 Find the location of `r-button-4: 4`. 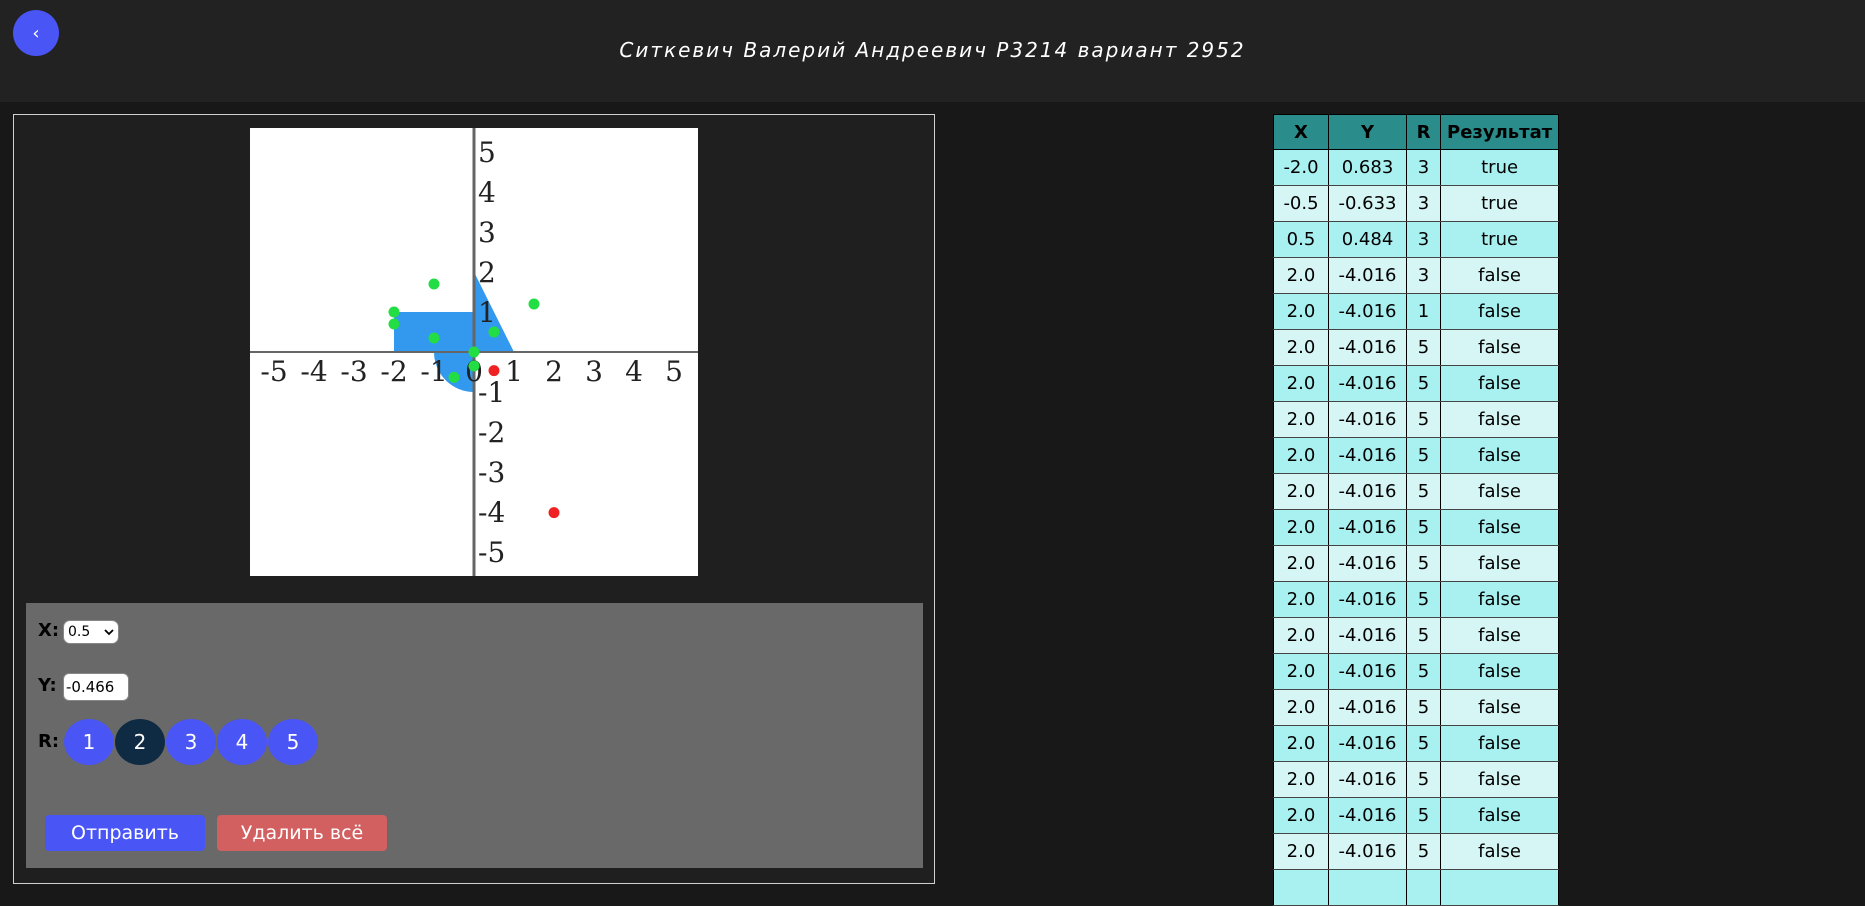

r-button-4: 4 is located at coordinates (242, 742).